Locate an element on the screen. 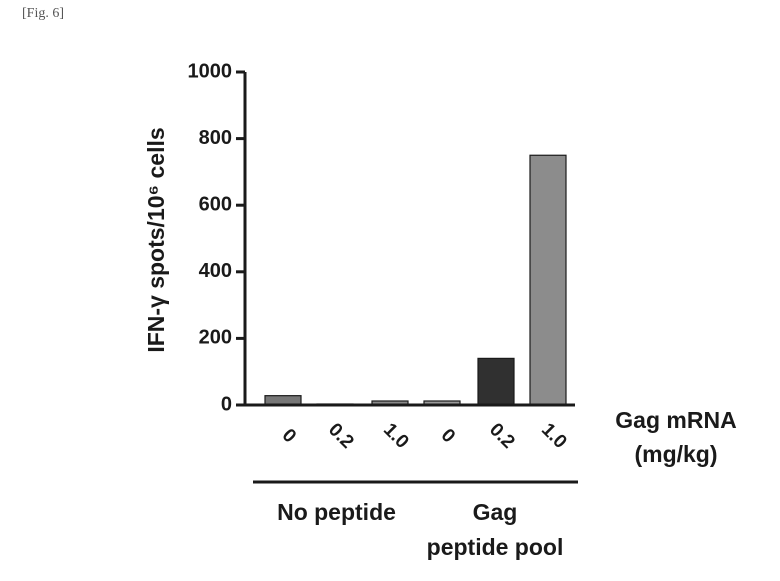 The width and height of the screenshot is (780, 581). y-axis: 0 200 400 600 800 1000 is located at coordinates (217, 237).